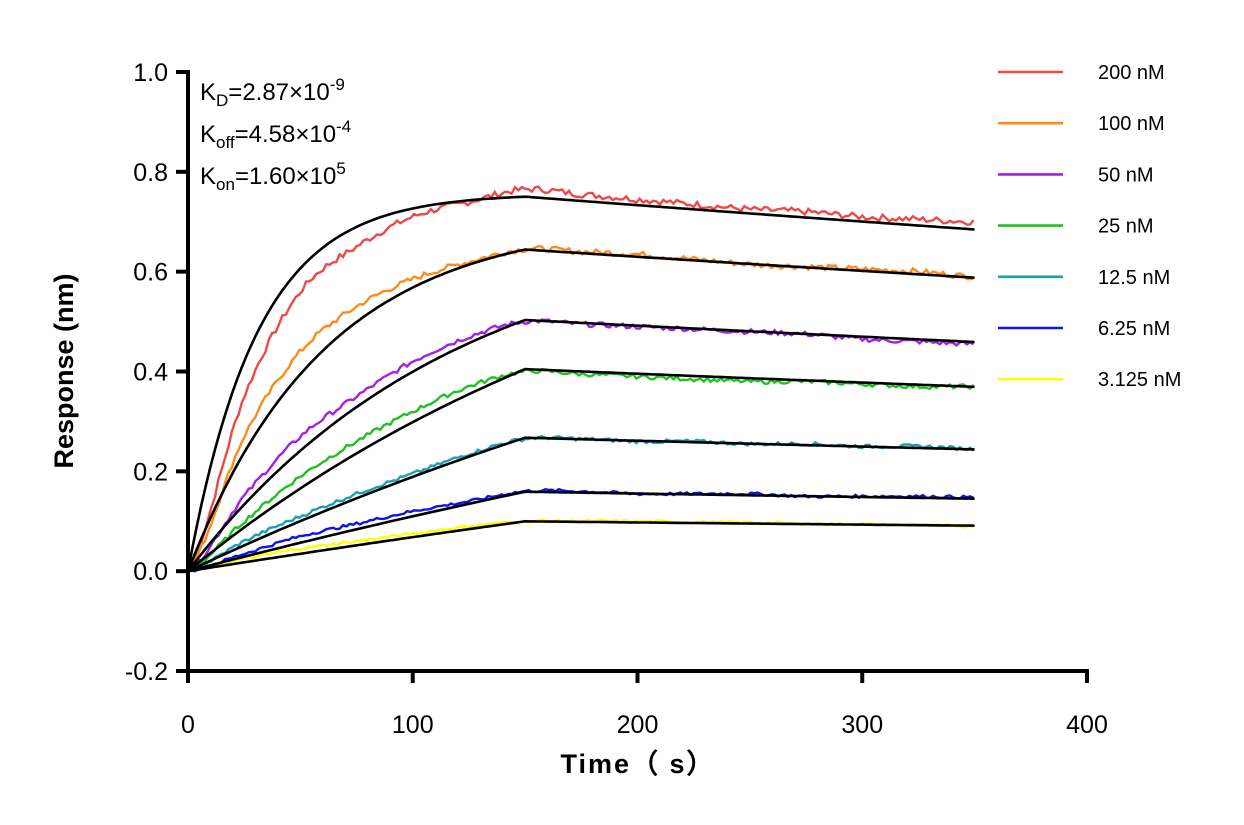 The width and height of the screenshot is (1244, 825). What do you see at coordinates (1134, 329) in the screenshot?
I see `legend-label: 6.25 nM` at bounding box center [1134, 329].